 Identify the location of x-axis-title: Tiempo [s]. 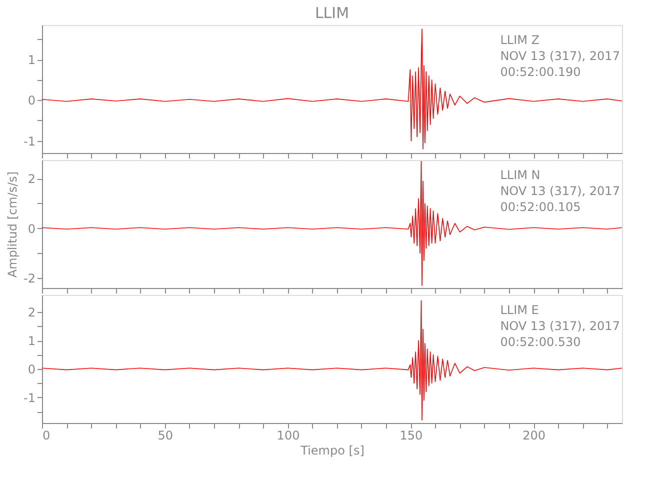
(332, 451).